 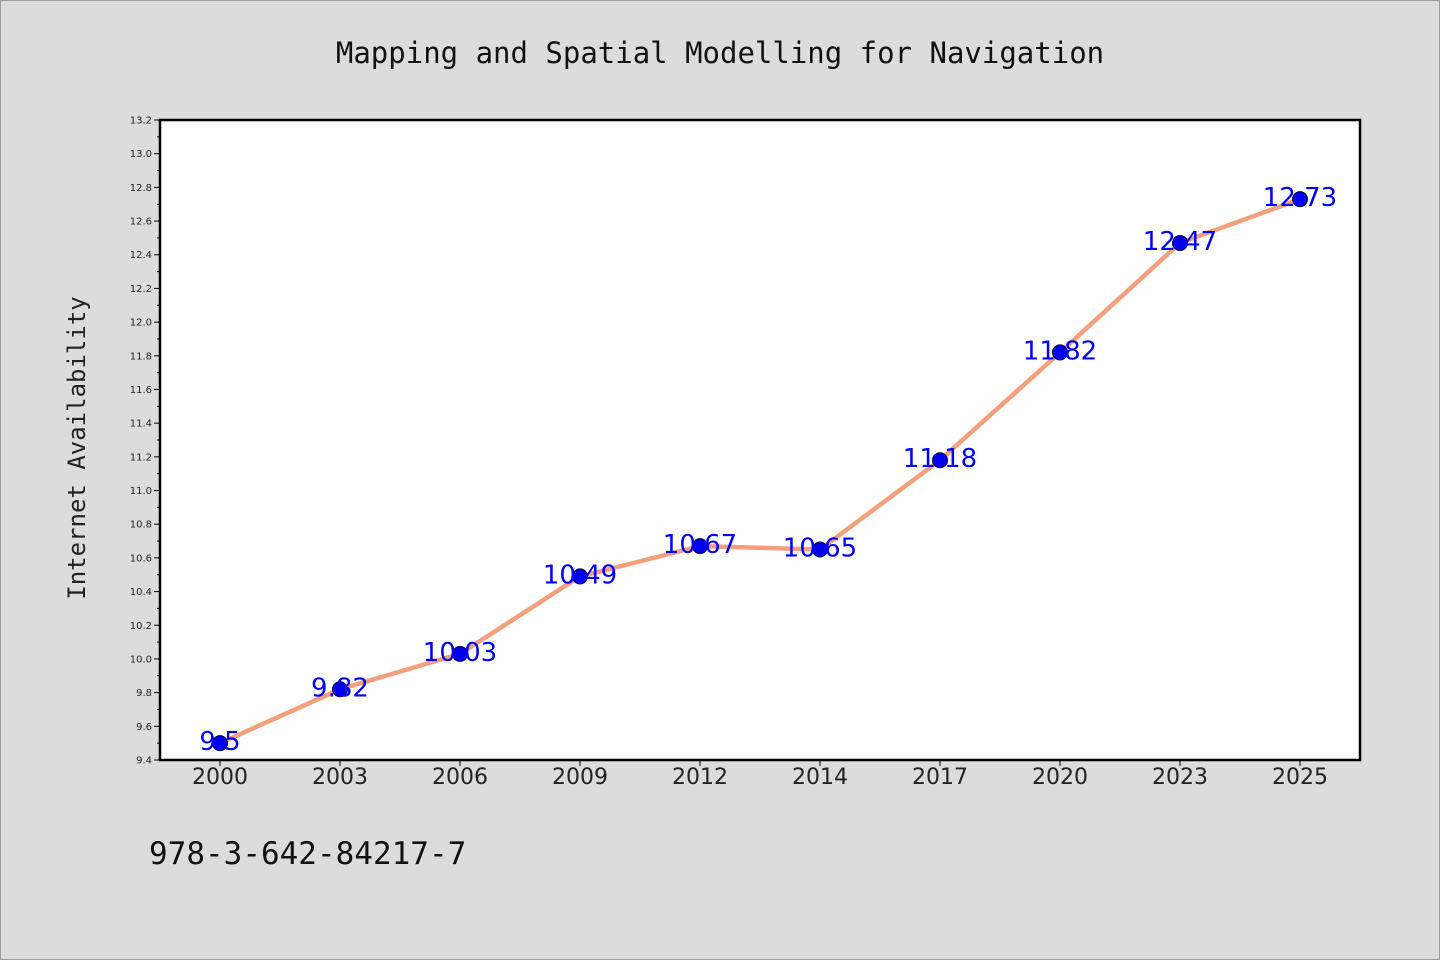 What do you see at coordinates (580, 777) in the screenshot?
I see `x-tick-label: 2009` at bounding box center [580, 777].